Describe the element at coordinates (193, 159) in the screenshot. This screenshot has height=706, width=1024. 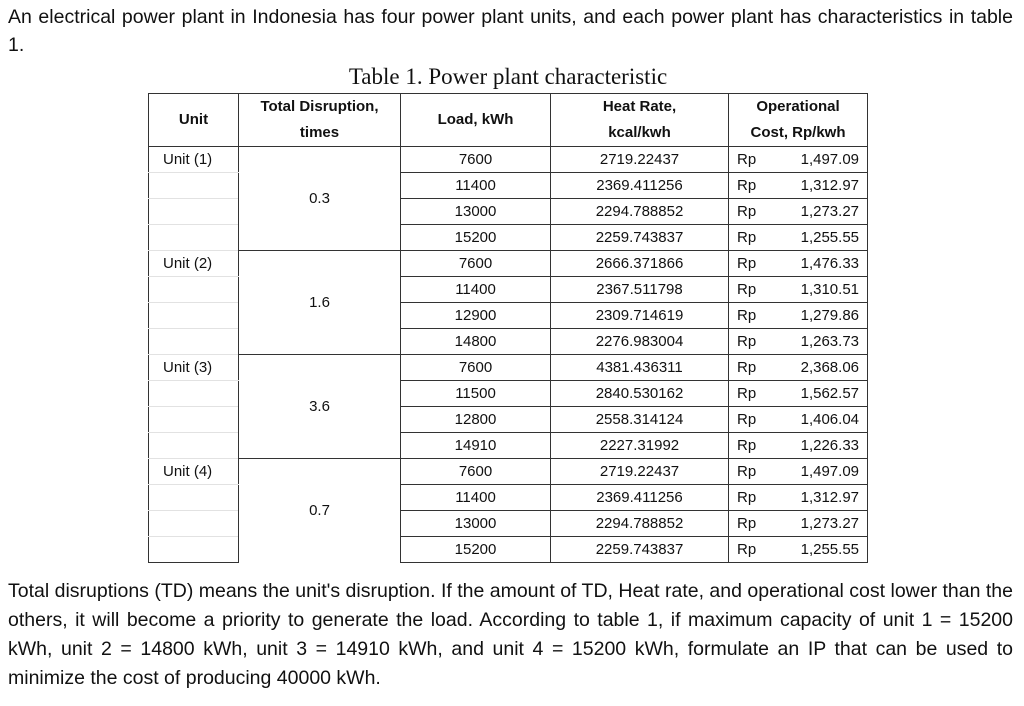
I see `unit-cell: Unit (1)` at that location.